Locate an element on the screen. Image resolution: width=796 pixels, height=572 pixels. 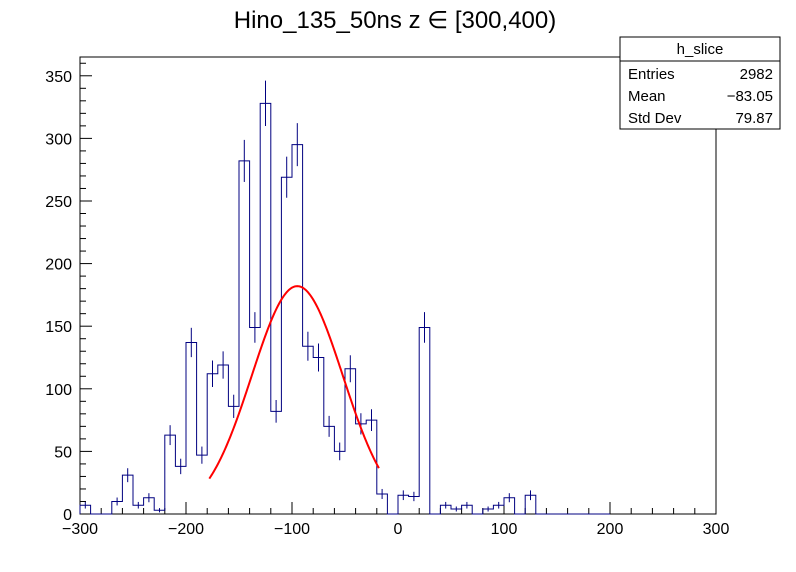
stats-box-frame is located at coordinates (700, 83).